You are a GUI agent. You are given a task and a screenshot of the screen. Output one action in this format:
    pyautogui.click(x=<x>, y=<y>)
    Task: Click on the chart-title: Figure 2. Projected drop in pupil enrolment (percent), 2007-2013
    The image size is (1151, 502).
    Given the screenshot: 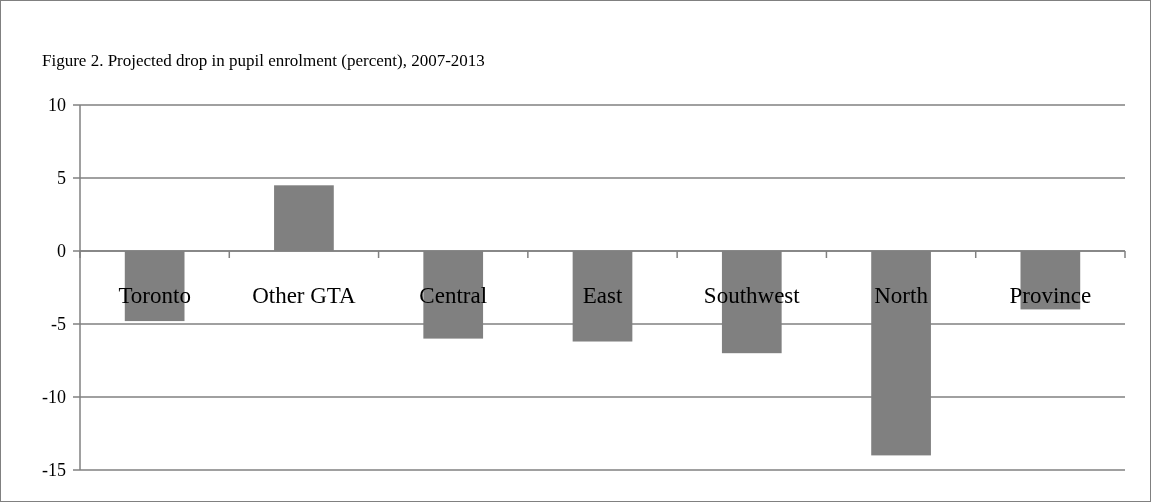 What is the action you would take?
    pyautogui.click(x=263, y=60)
    